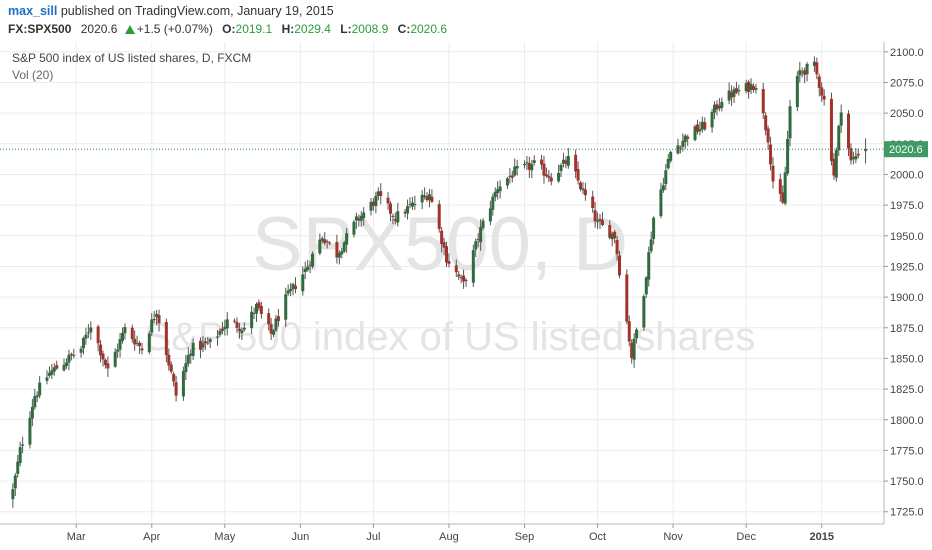 The height and width of the screenshot is (550, 932). I want to click on high-label: H:, so click(288, 29).